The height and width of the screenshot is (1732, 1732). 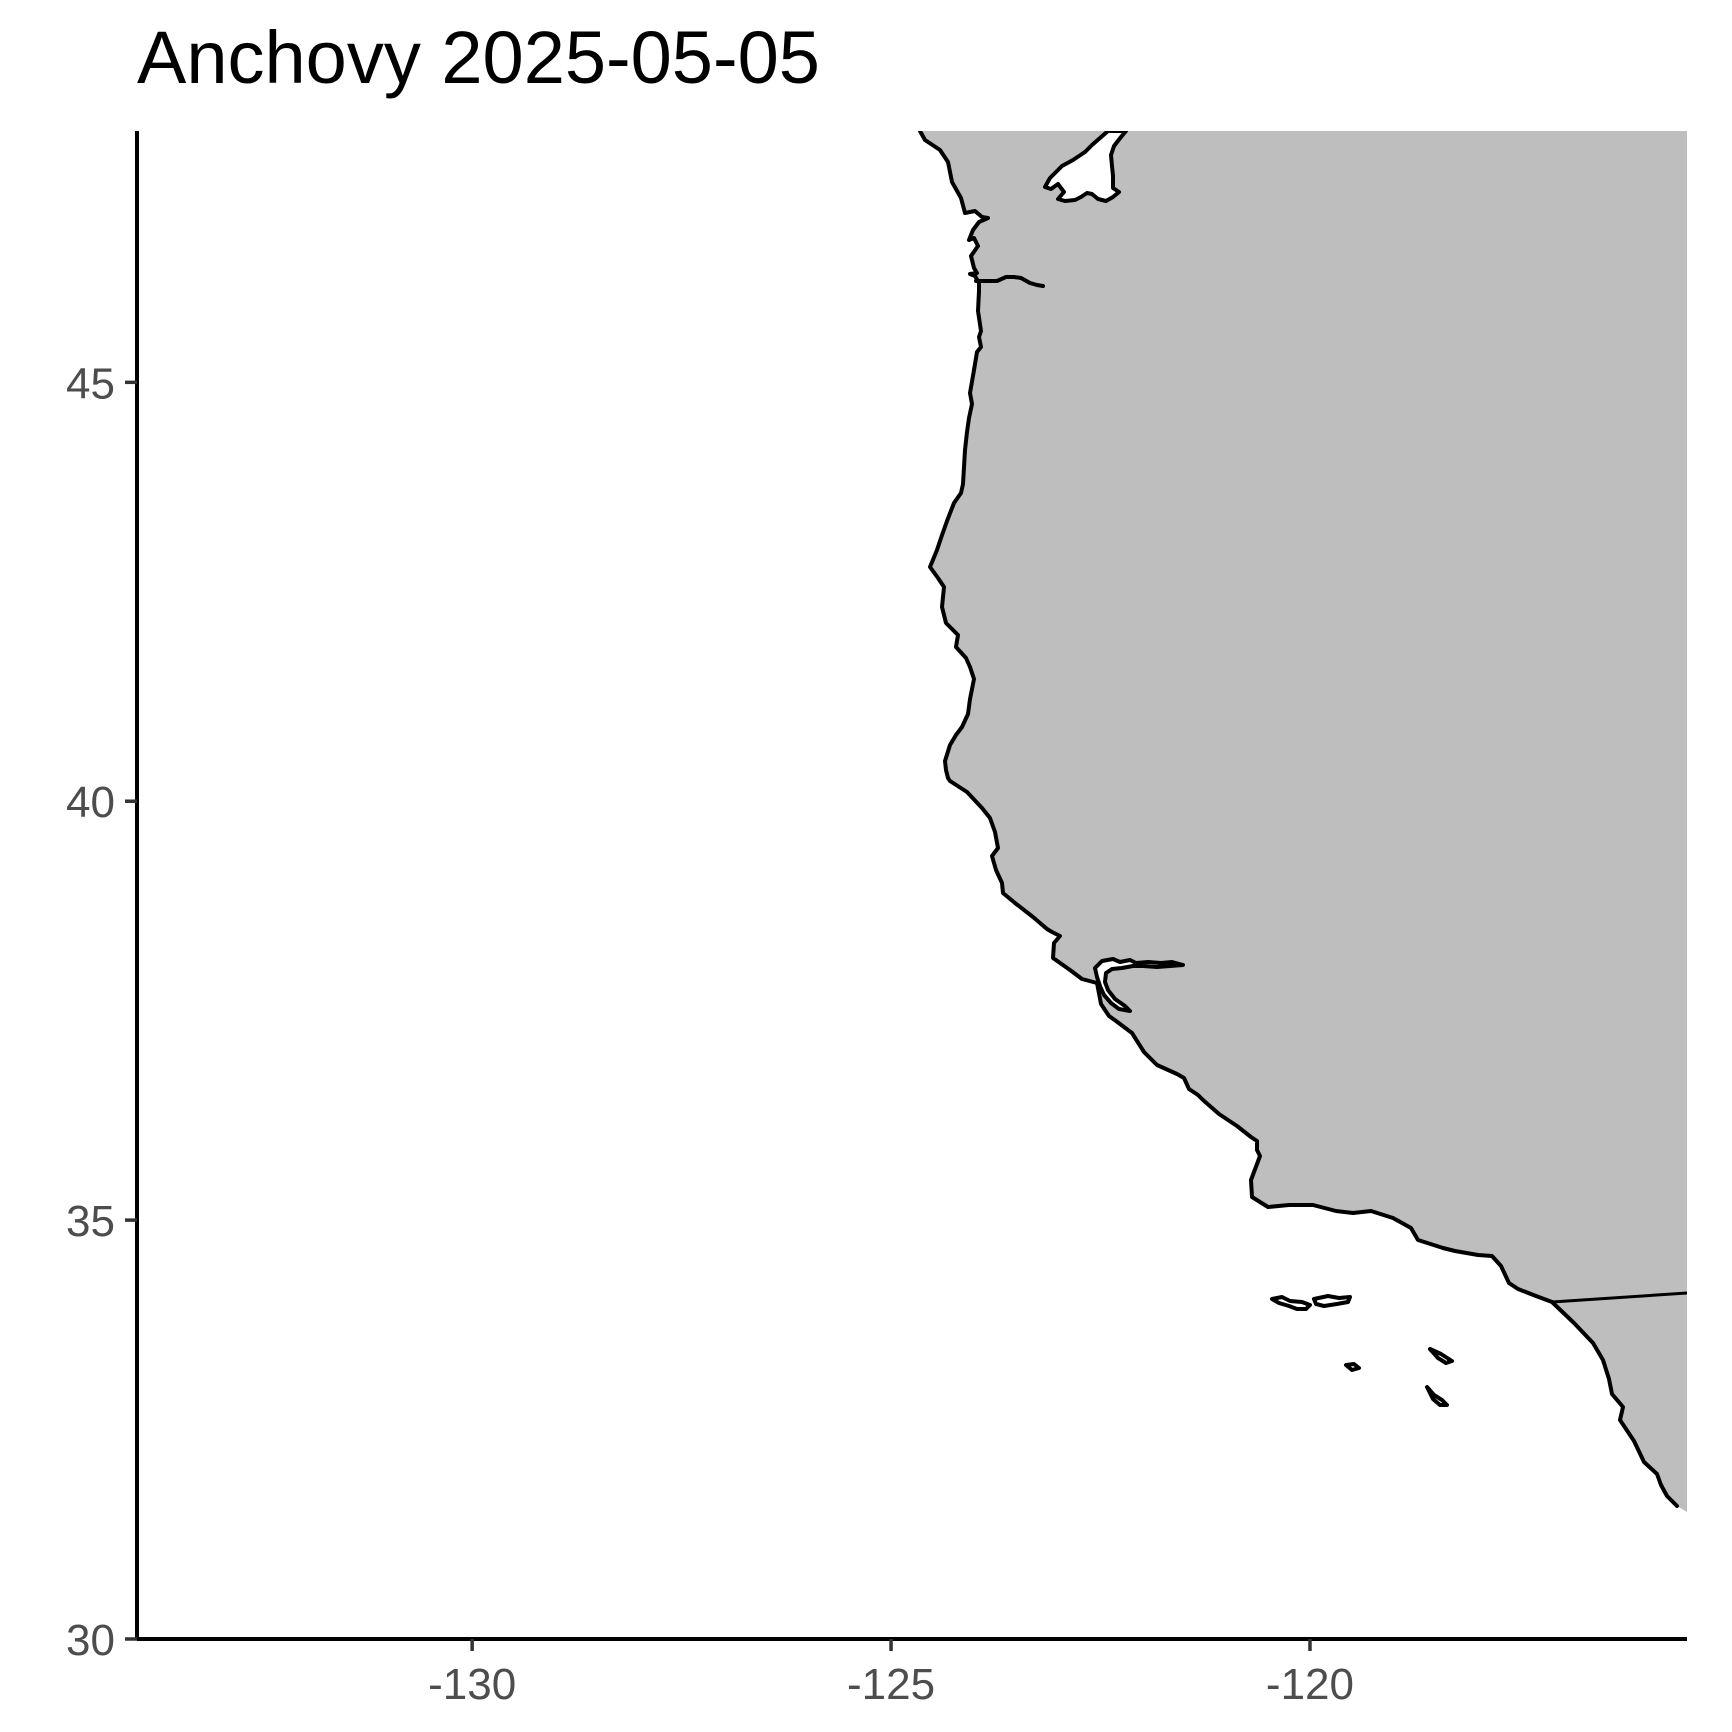 I want to click on us-mexico-border, so click(x=1619, y=1297).